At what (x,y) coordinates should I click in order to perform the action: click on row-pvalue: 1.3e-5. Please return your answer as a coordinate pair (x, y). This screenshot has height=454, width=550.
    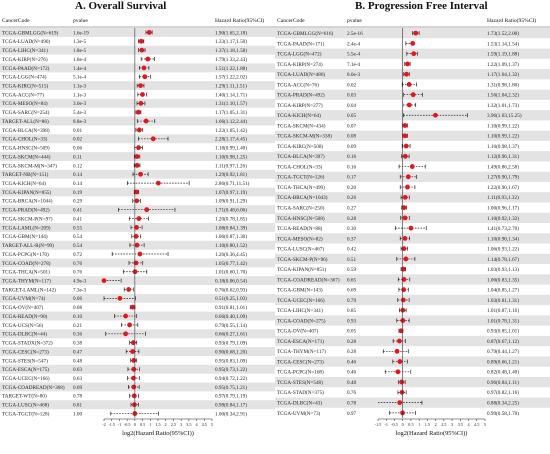
    Looking at the image, I should click on (80, 42).